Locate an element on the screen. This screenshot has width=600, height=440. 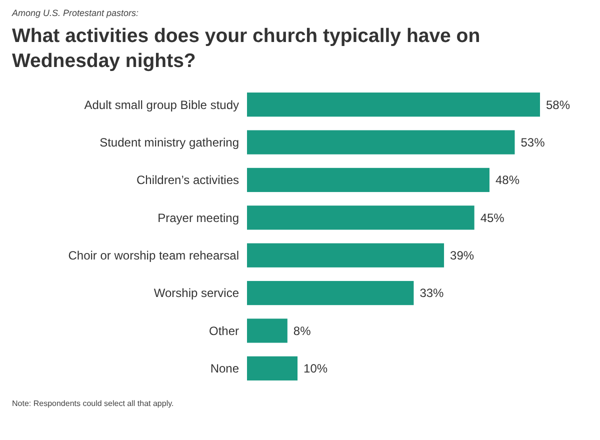
text: Among U.S. Protestant pastors: is located at coordinates (75, 13).